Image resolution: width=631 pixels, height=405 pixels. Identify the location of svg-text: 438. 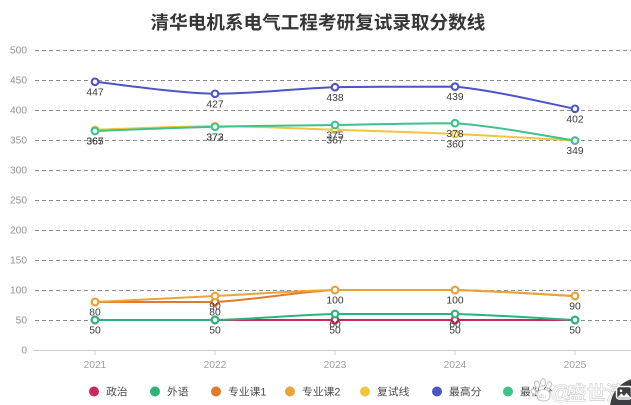
(334, 98).